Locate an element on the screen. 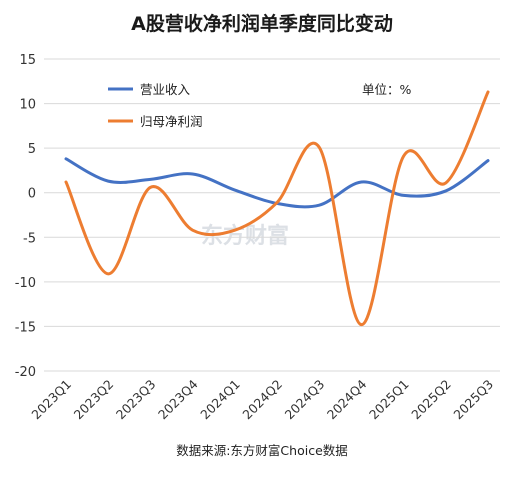 This screenshot has height=477, width=523. legend-label-net-profit: 归母净利润 is located at coordinates (171, 121).